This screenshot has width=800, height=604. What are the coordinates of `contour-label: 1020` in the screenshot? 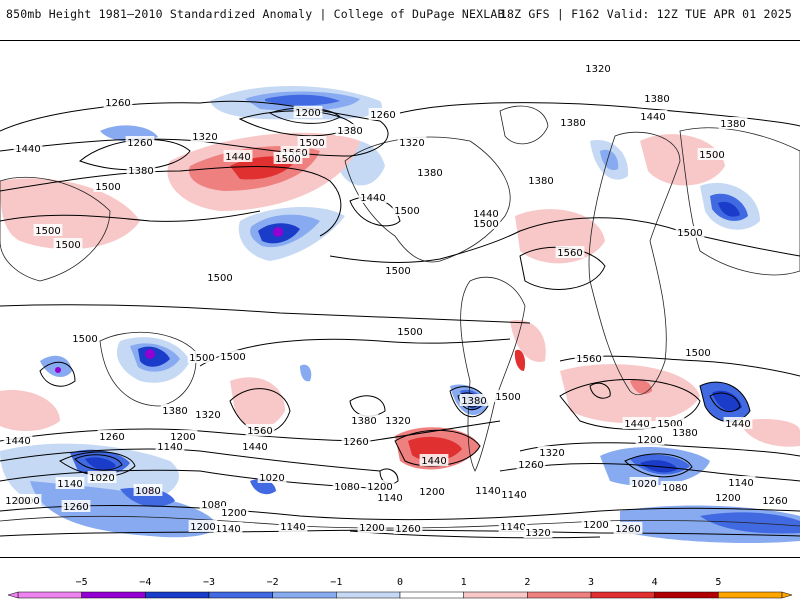 It's located at (643, 484).